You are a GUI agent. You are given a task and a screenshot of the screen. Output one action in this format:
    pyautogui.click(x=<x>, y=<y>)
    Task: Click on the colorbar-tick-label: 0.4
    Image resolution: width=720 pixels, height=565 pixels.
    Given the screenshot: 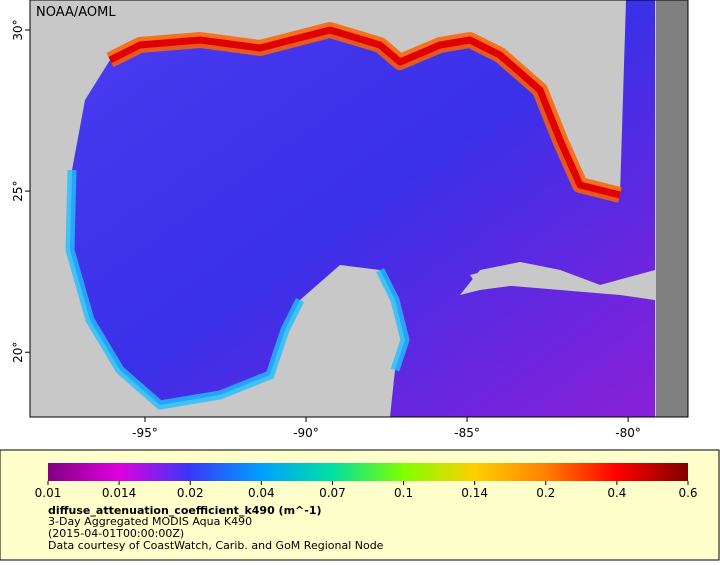 What is the action you would take?
    pyautogui.click(x=616, y=493)
    